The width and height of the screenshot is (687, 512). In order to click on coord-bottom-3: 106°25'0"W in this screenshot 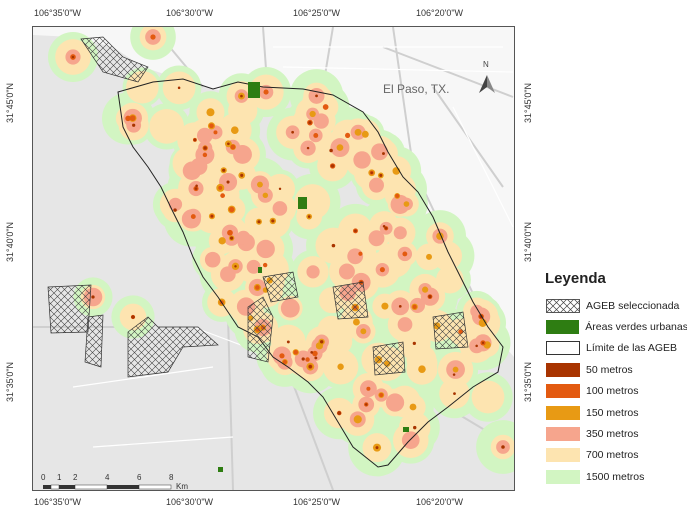, I will do `click(317, 502)`.